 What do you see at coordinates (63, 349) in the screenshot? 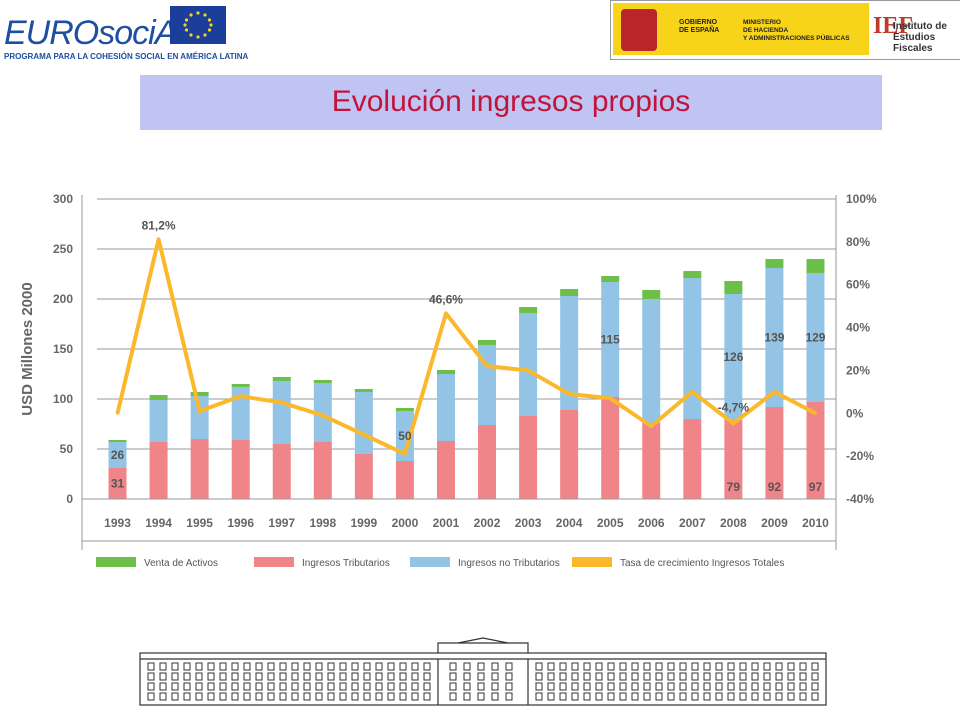
I see `y-tick-label: 150` at bounding box center [63, 349].